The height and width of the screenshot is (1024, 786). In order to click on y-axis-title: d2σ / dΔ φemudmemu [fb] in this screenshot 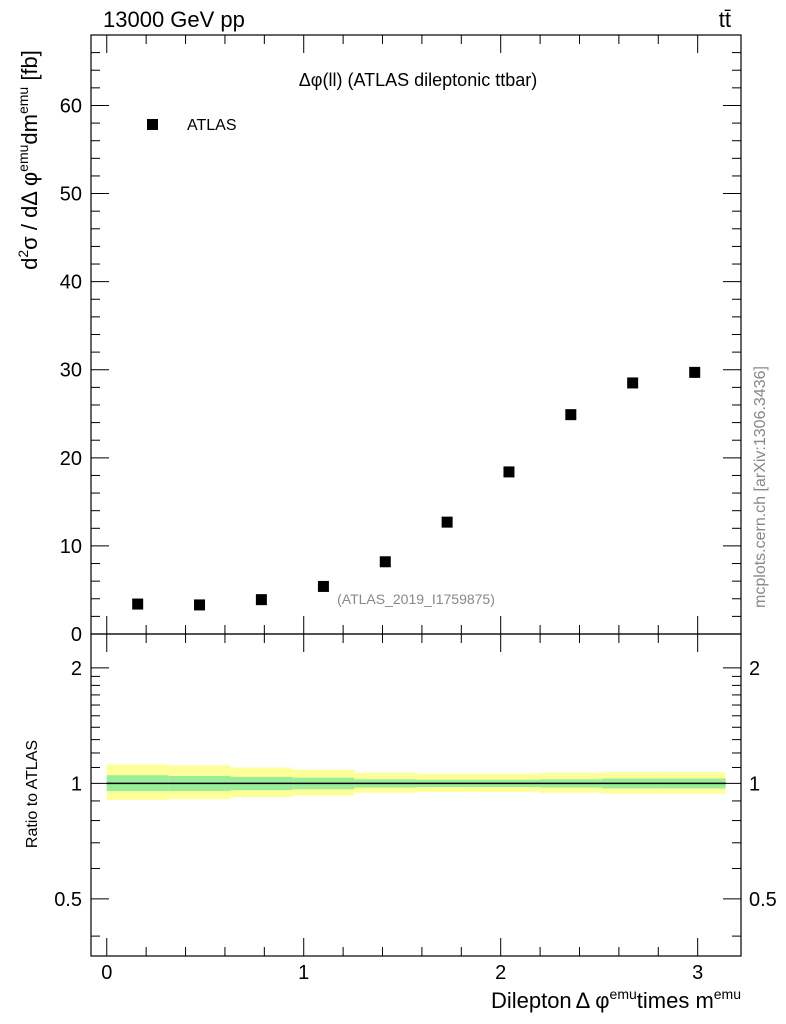, I will do `click(28, 160)`.